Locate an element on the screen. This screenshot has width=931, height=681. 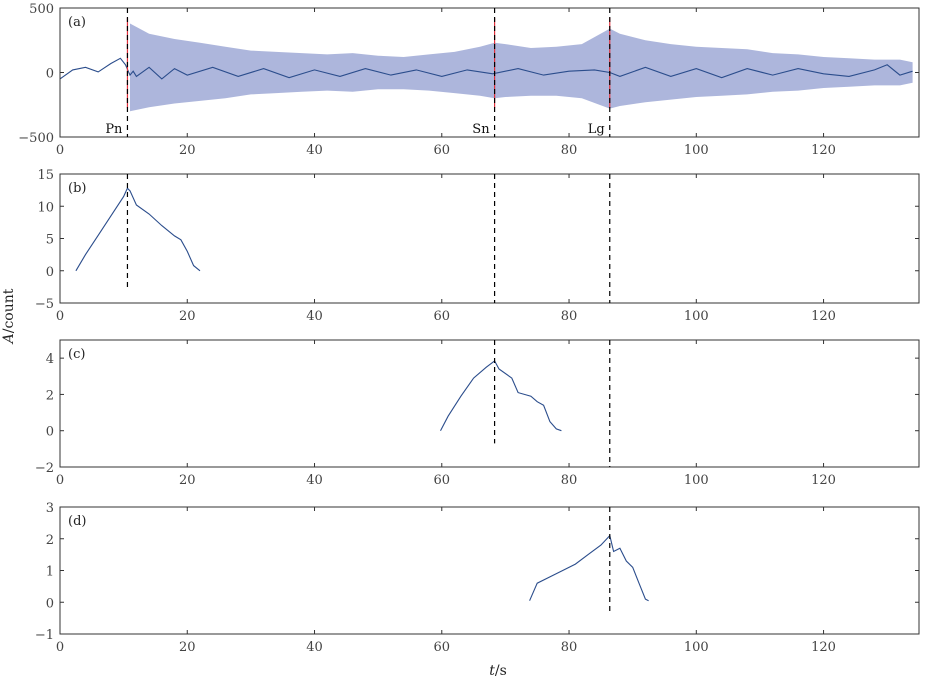
x-axis-variable: t is located at coordinates (492, 671).